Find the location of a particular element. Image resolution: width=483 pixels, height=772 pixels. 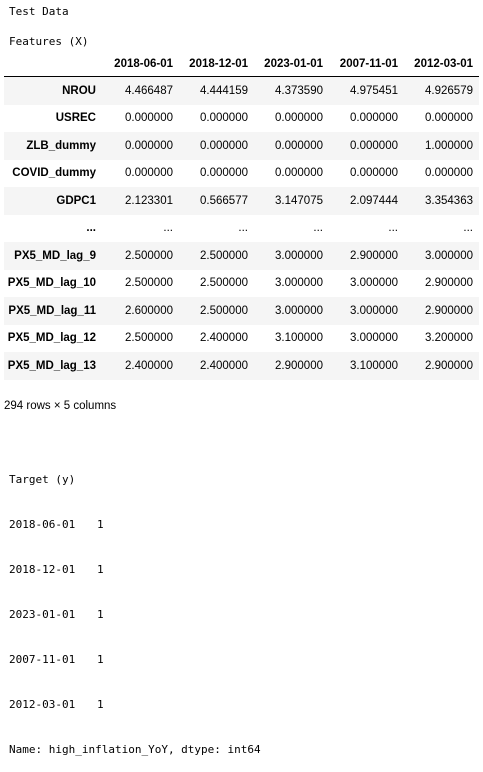

series-index: 2023-01-01 is located at coordinates (42, 614).